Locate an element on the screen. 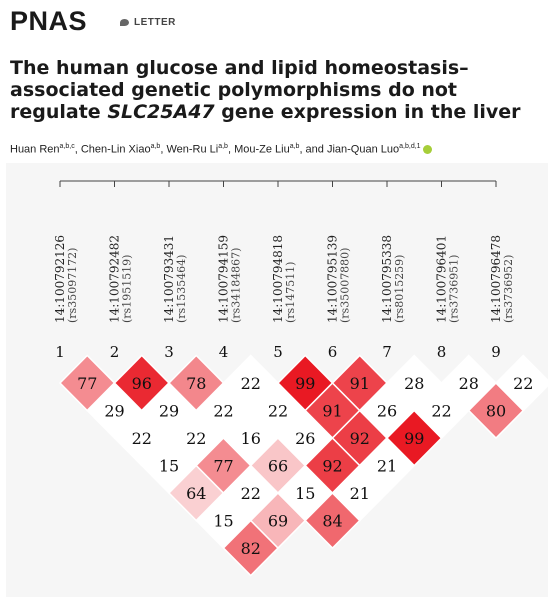  article-type-badge: LETTER is located at coordinates (148, 22).